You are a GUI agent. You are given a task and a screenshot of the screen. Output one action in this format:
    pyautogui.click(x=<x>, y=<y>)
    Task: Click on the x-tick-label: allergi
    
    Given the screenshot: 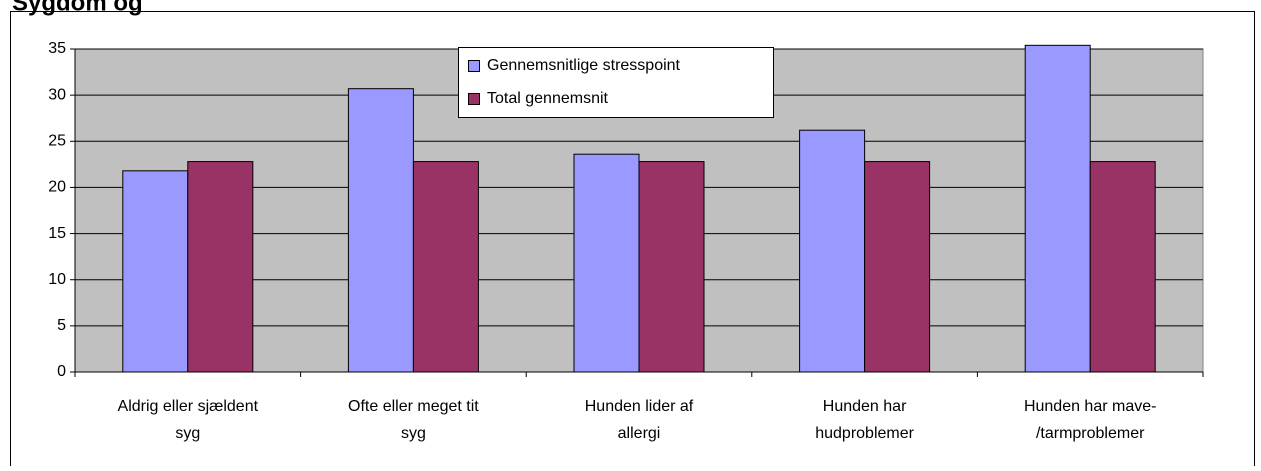 What is the action you would take?
    pyautogui.click(x=639, y=433)
    